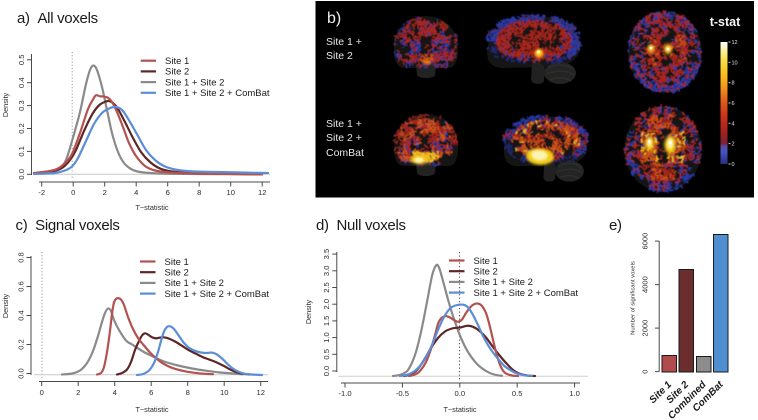 The width and height of the screenshot is (758, 420). What do you see at coordinates (326, 321) in the screenshot?
I see `svg-text: 1.5` at bounding box center [326, 321].